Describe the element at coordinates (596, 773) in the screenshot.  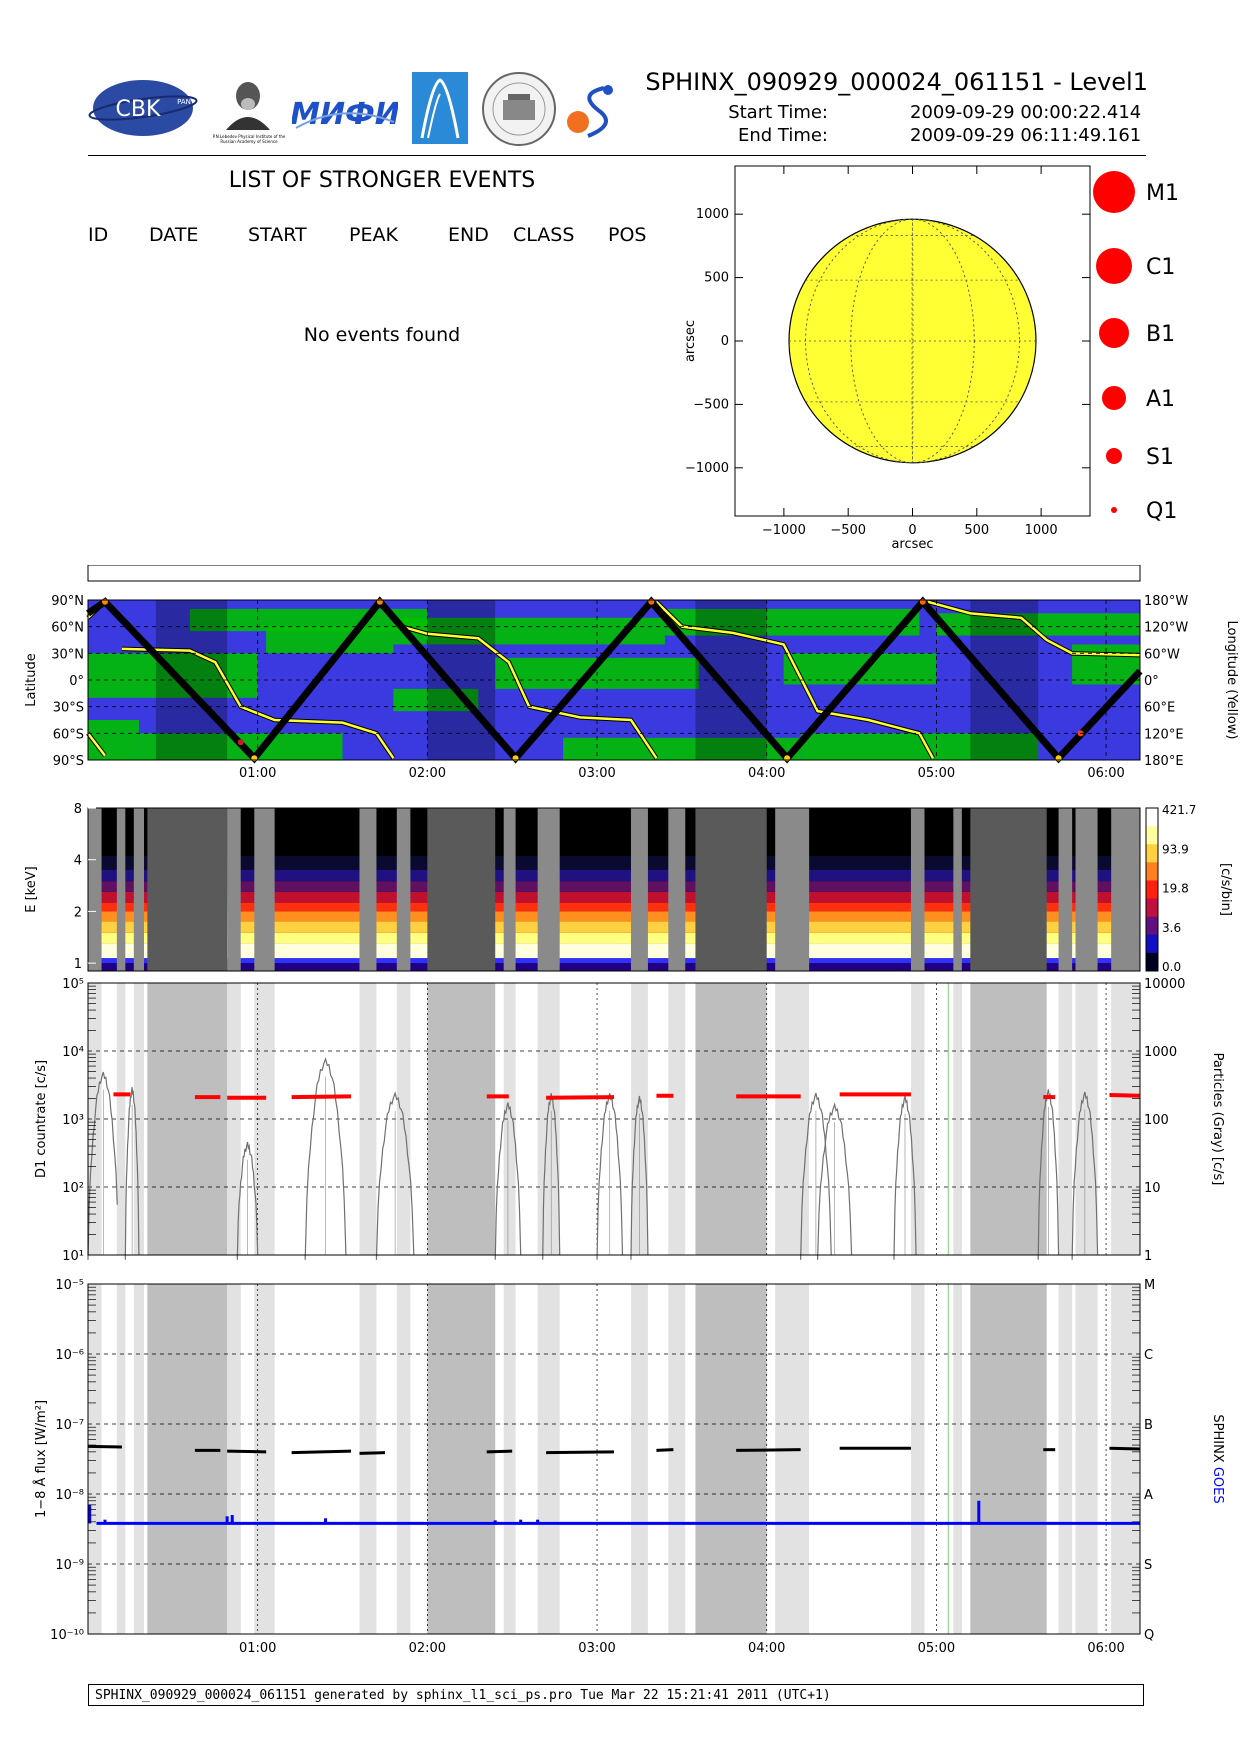
I see `orbit-xtick-label: 03:00` at that location.